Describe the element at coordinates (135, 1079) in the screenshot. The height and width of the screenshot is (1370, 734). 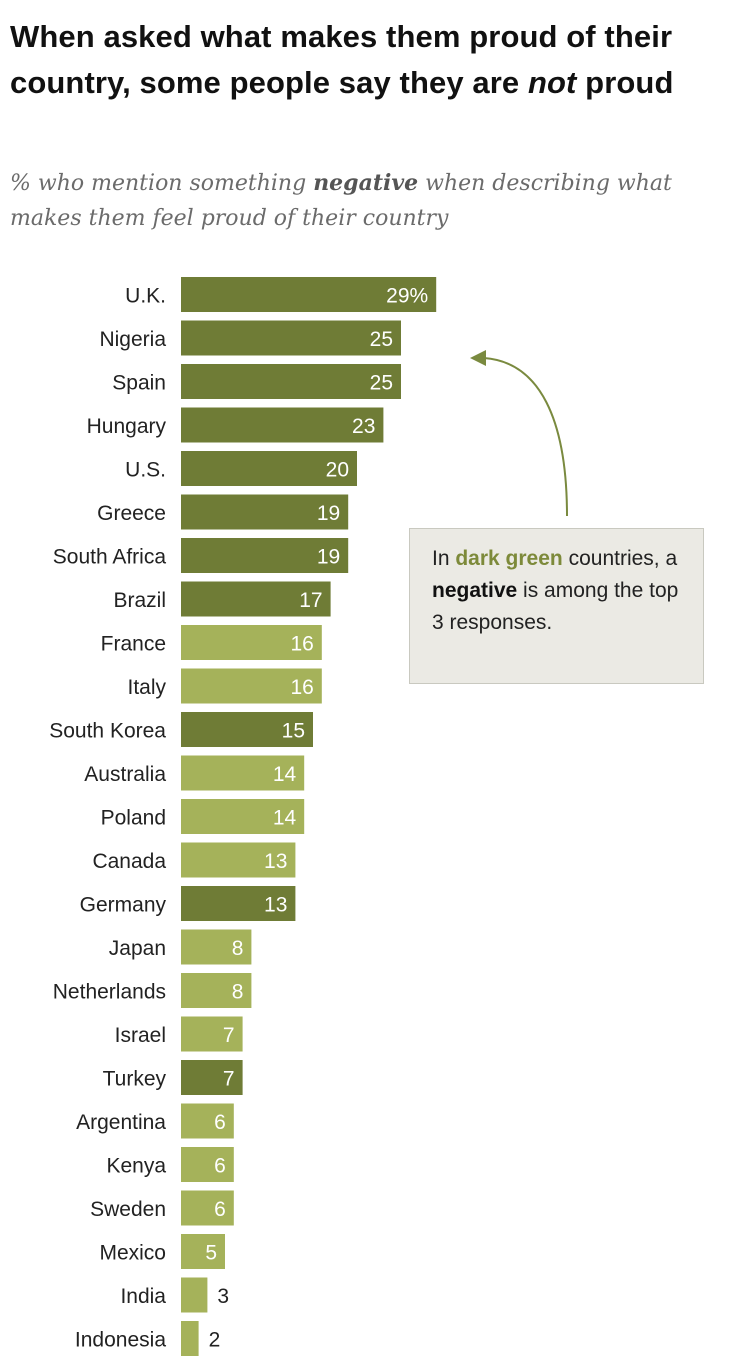
I see `category-label: Turkey` at that location.